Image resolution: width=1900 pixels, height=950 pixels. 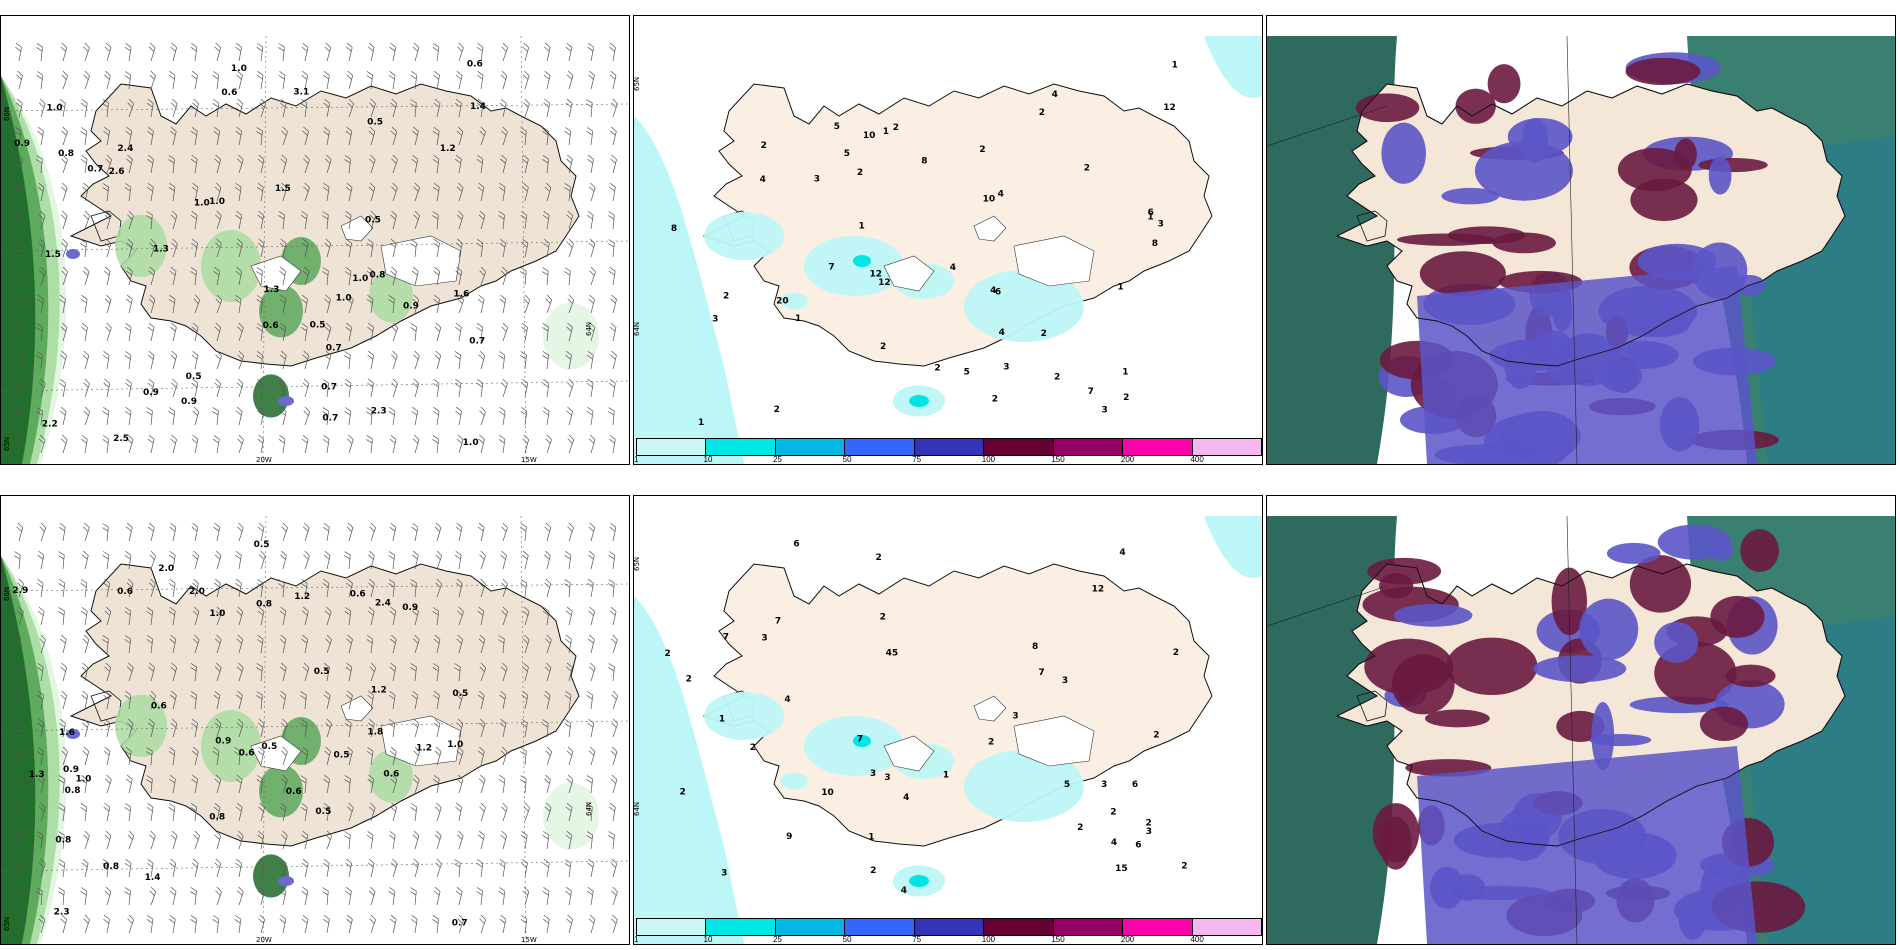 What do you see at coordinates (281, 311) in the screenshot?
I see `precip-cell` at bounding box center [281, 311].